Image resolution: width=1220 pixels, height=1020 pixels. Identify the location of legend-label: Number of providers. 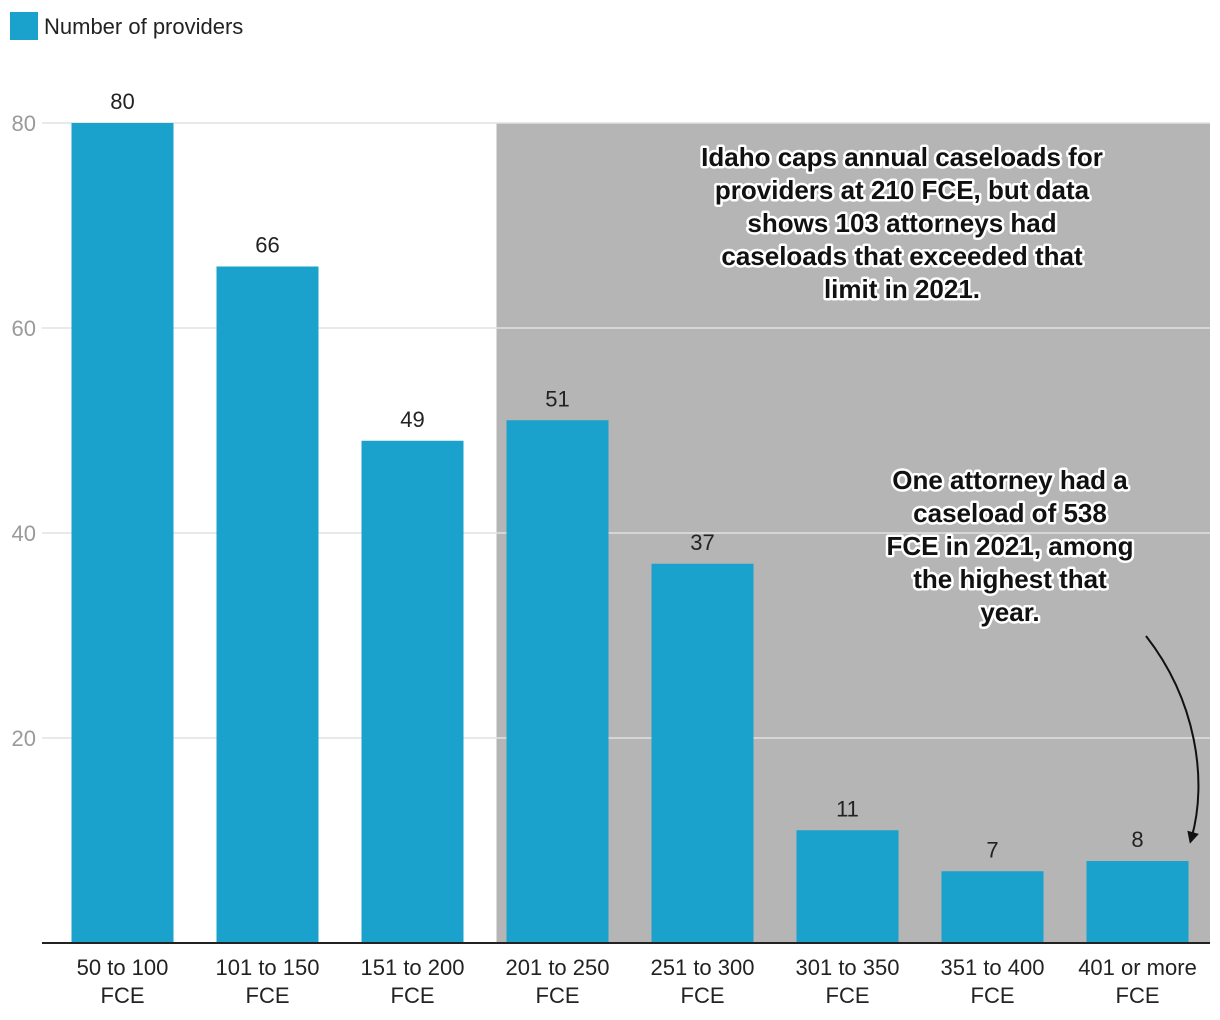
(143, 26).